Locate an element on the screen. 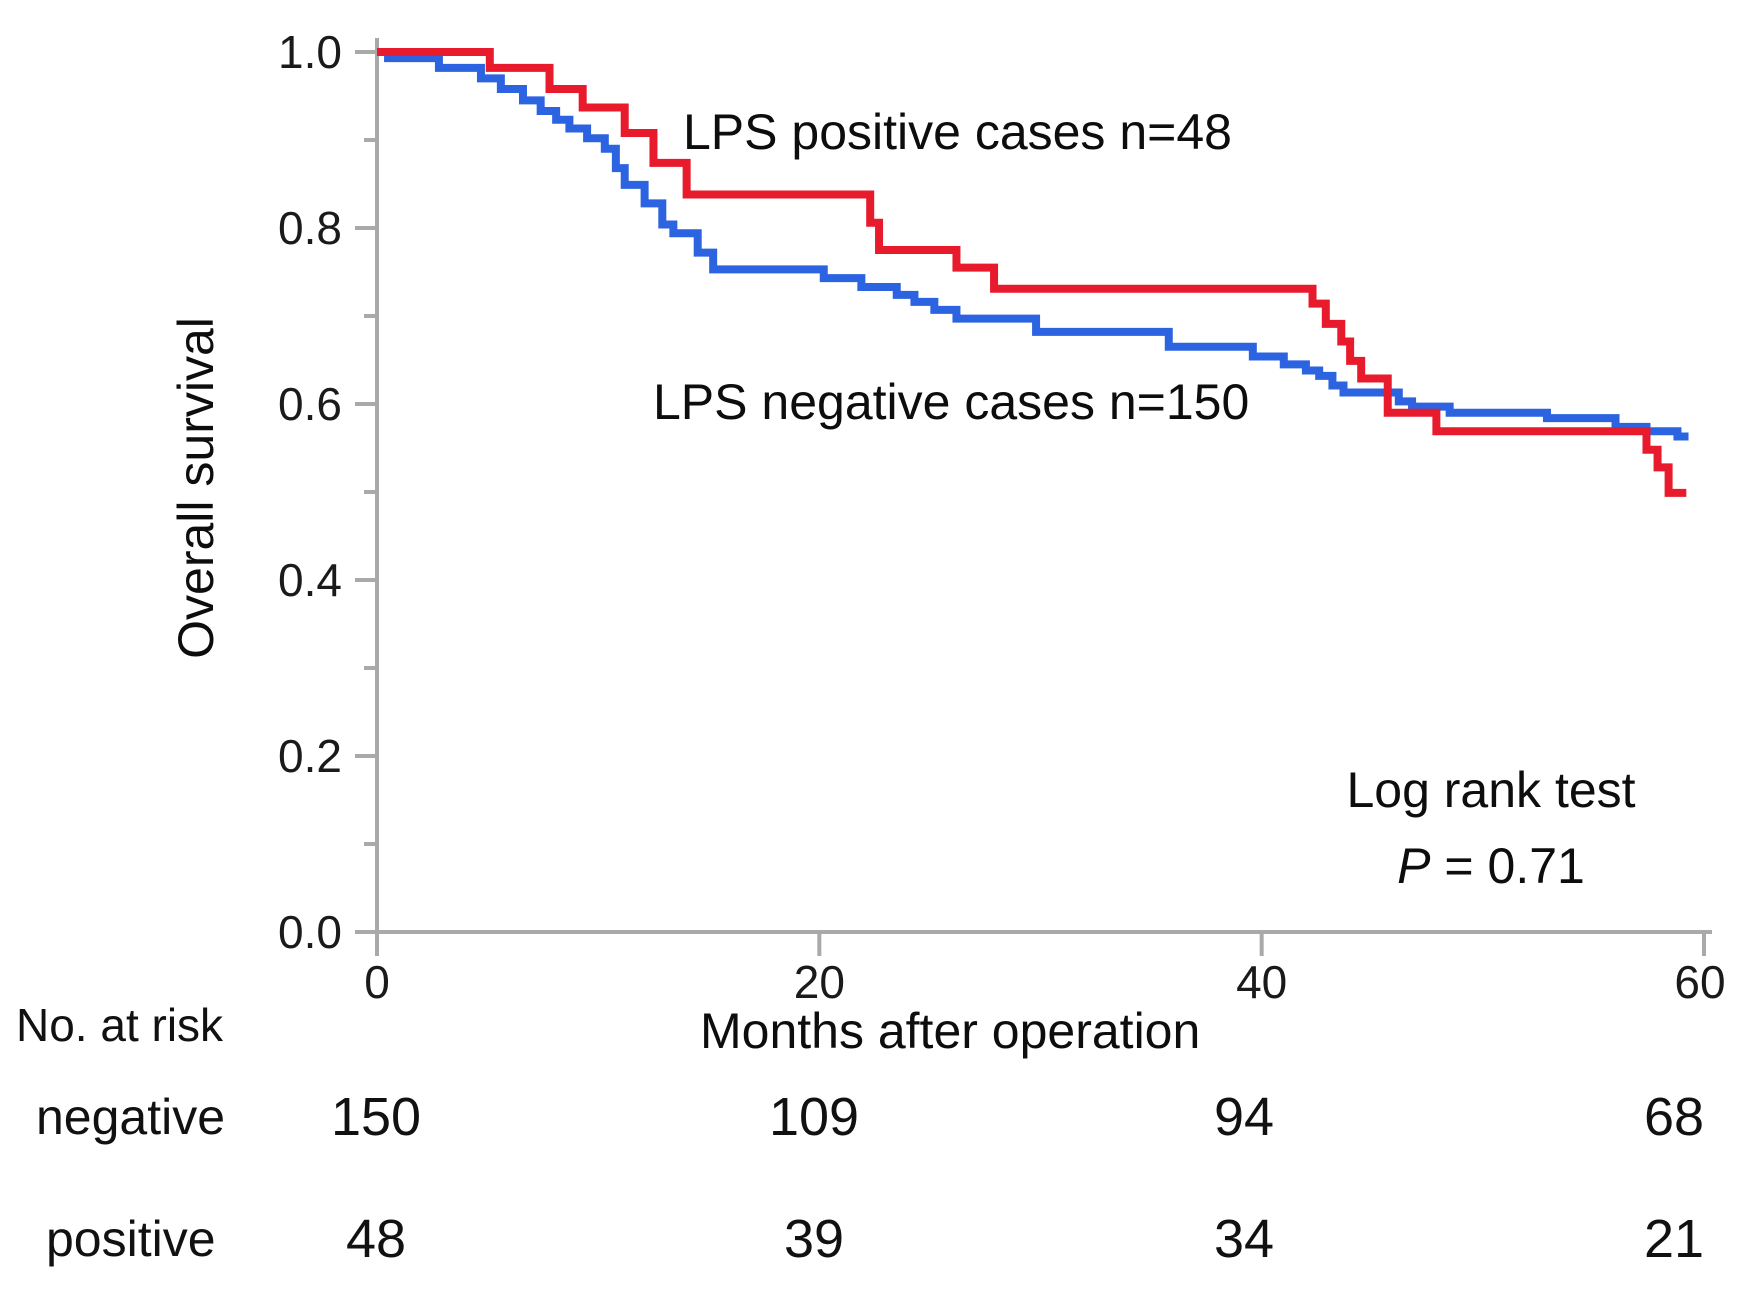 The image size is (1749, 1290). logrank-annotation: Log rank test P = 0.71 is located at coordinates (1490, 828).